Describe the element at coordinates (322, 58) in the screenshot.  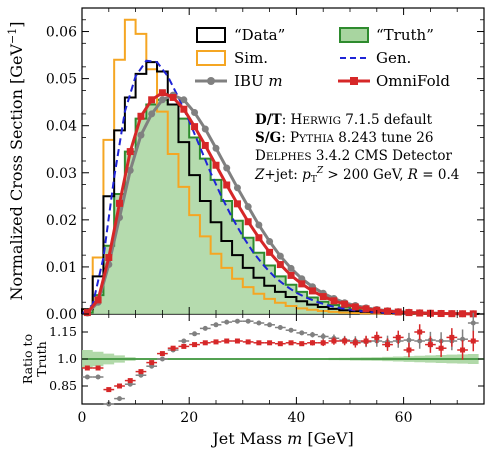
I see `legend: “Data” “Truth” Sim. Gen. IBU m OmniFold` at that location.